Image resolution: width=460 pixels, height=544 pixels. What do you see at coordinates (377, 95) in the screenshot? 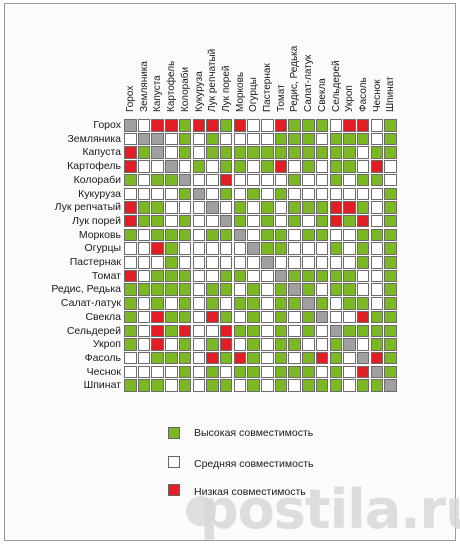
I see `column-label: Чеснок` at bounding box center [377, 95].